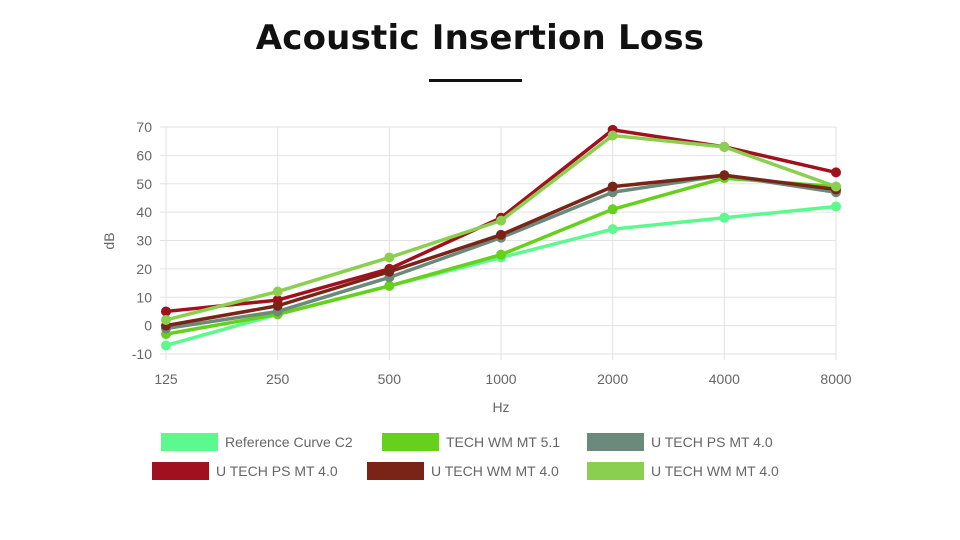  I want to click on x-tick-label: 250, so click(278, 379).